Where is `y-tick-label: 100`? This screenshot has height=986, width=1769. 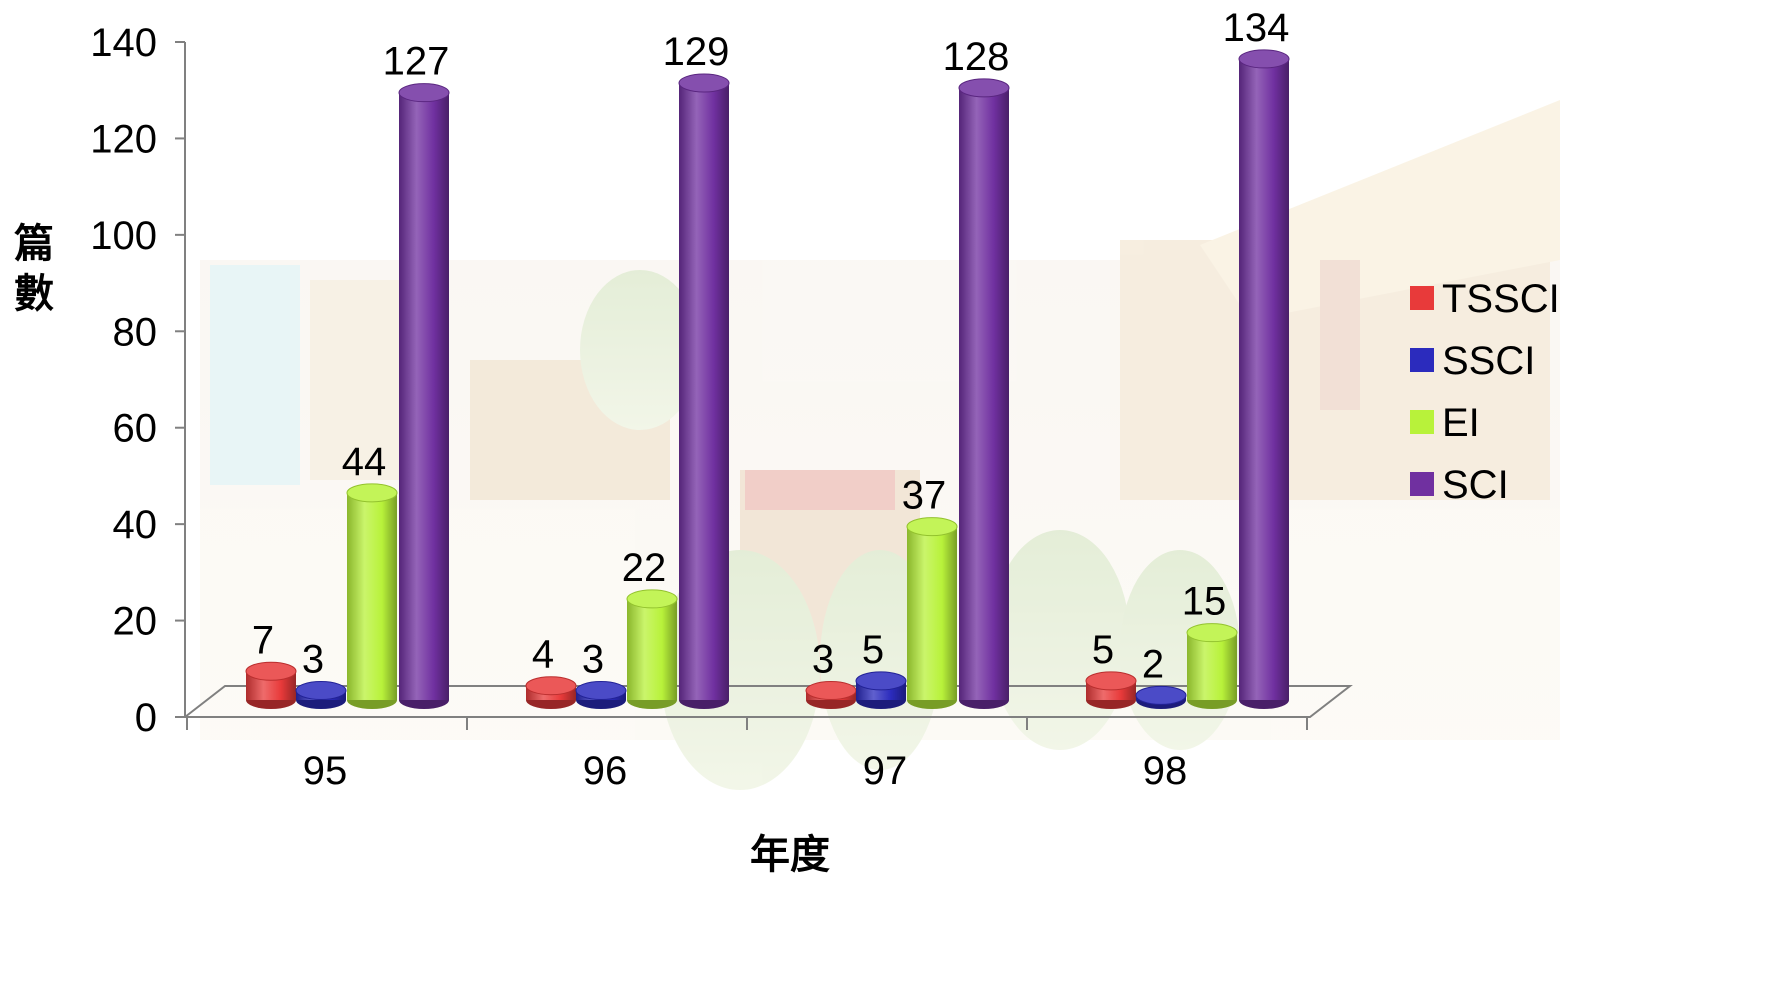
y-tick-label: 100 is located at coordinates (123, 236).